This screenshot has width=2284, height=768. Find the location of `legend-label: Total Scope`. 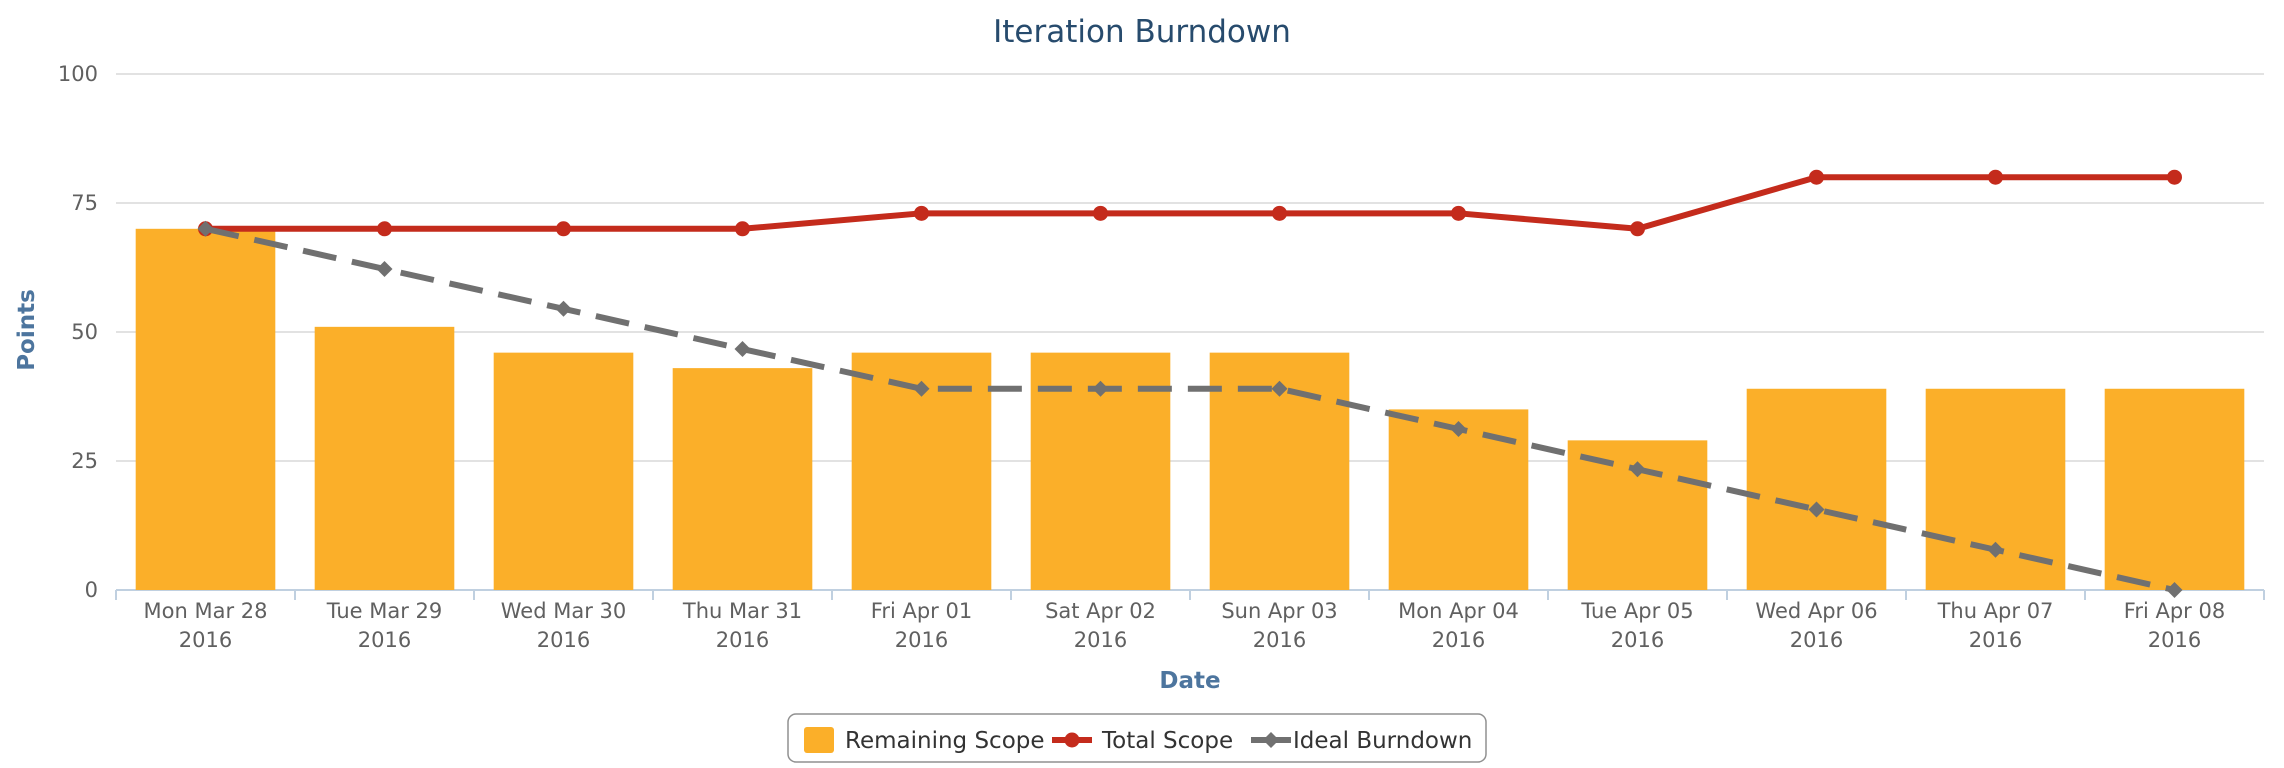

legend-label: Total Scope is located at coordinates (1167, 741).